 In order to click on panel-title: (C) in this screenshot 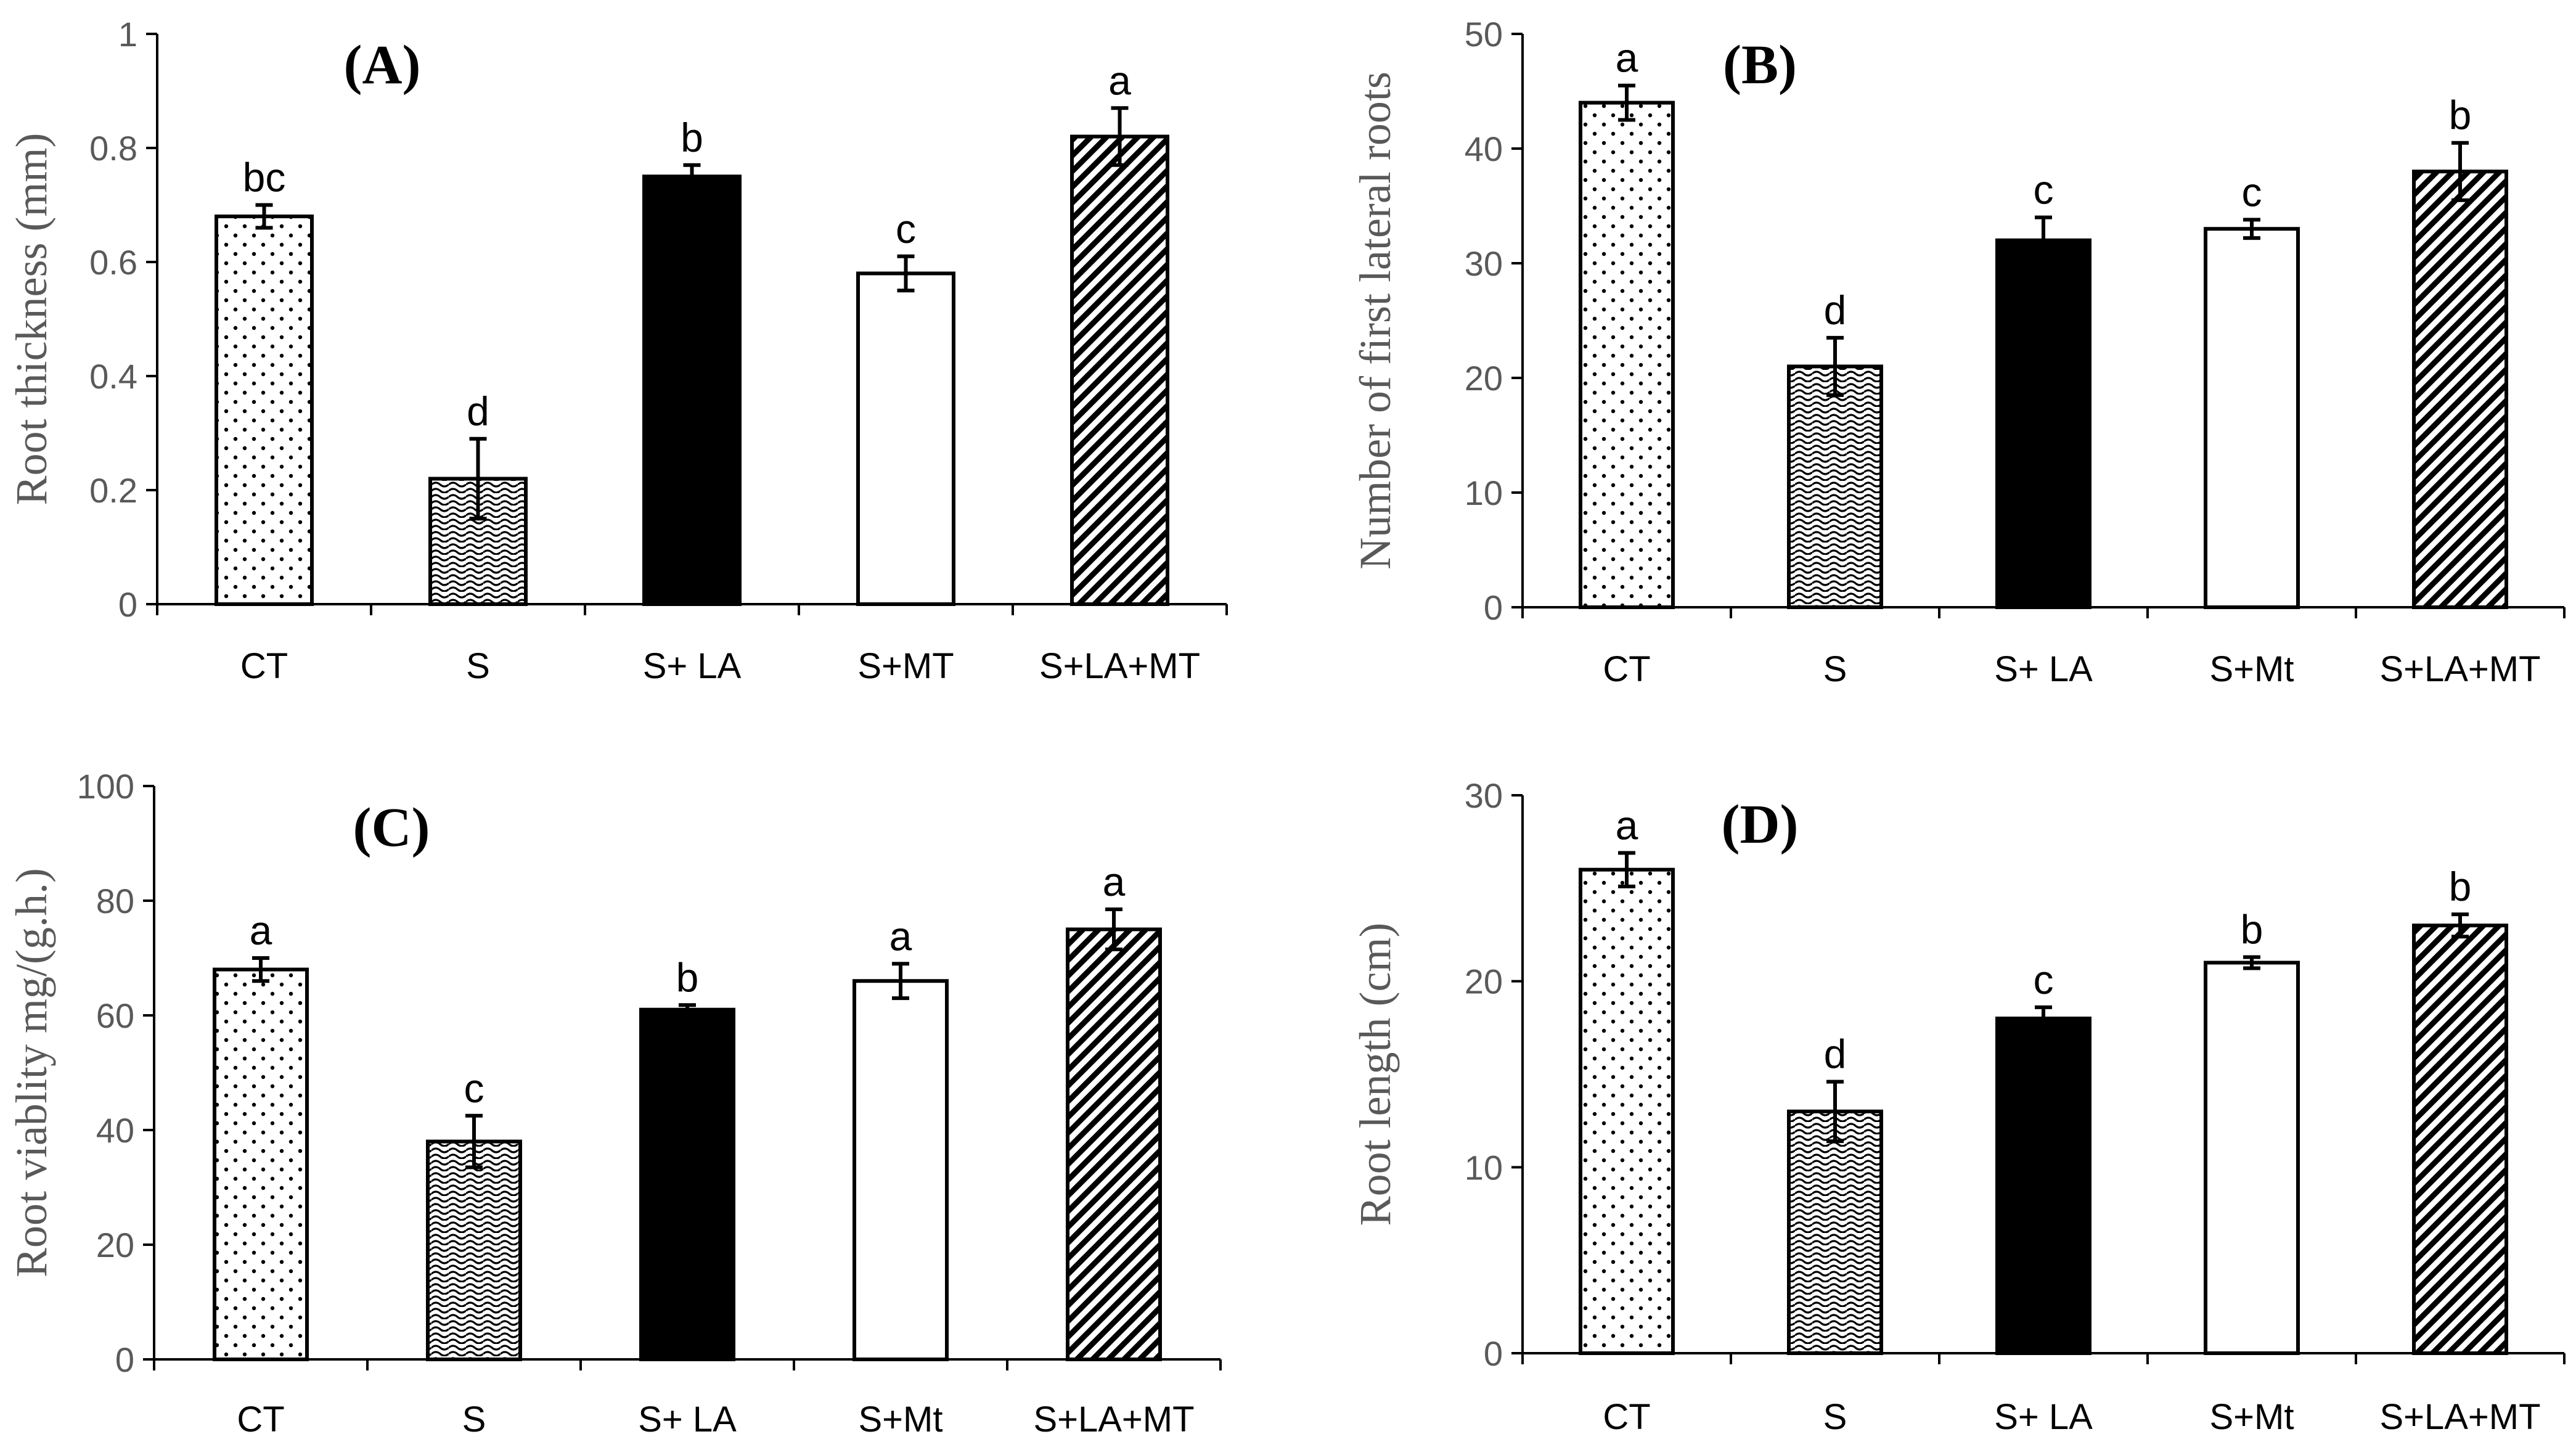, I will do `click(391, 828)`.